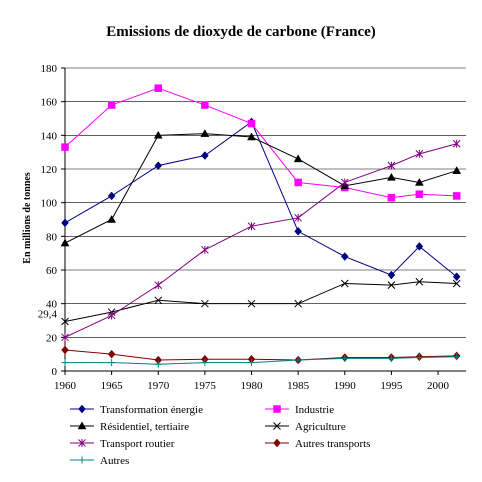 The height and width of the screenshot is (482, 482). What do you see at coordinates (332, 444) in the screenshot?
I see `legend-label: Autres transports` at bounding box center [332, 444].